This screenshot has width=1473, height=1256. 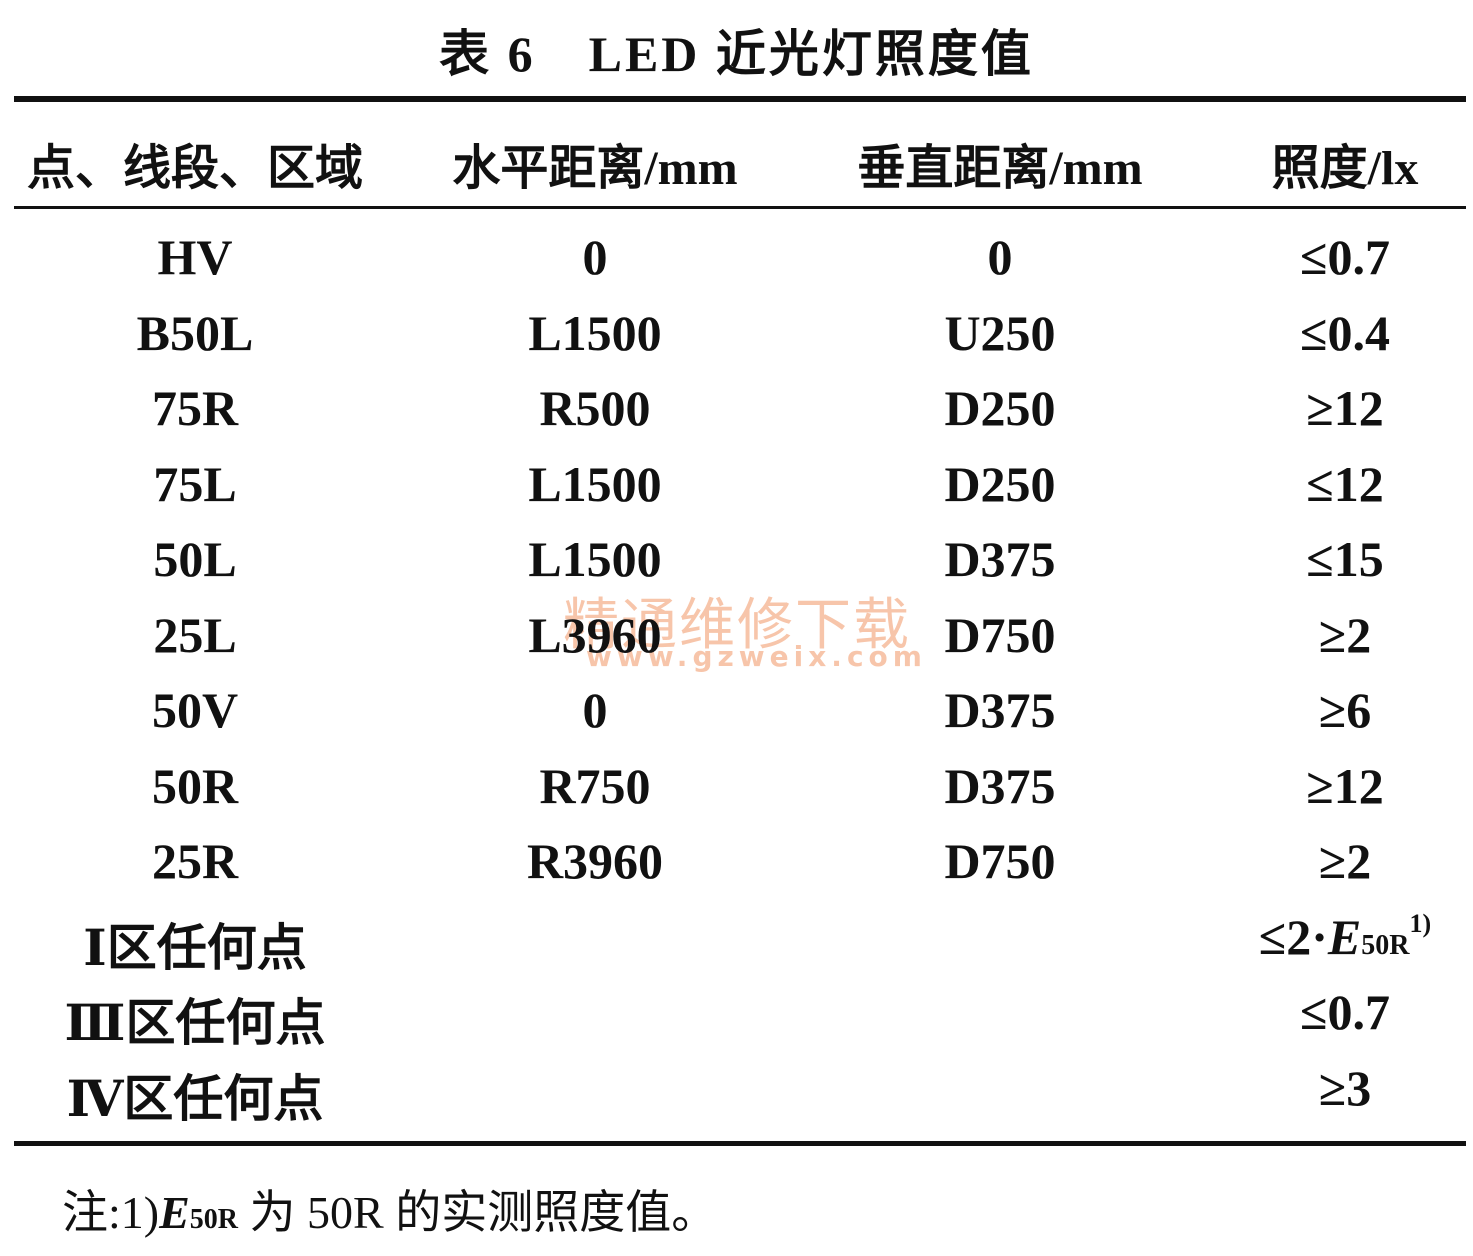 I want to click on note-text: 为 50R 的实测照度值。, so click(x=478, y=1212).